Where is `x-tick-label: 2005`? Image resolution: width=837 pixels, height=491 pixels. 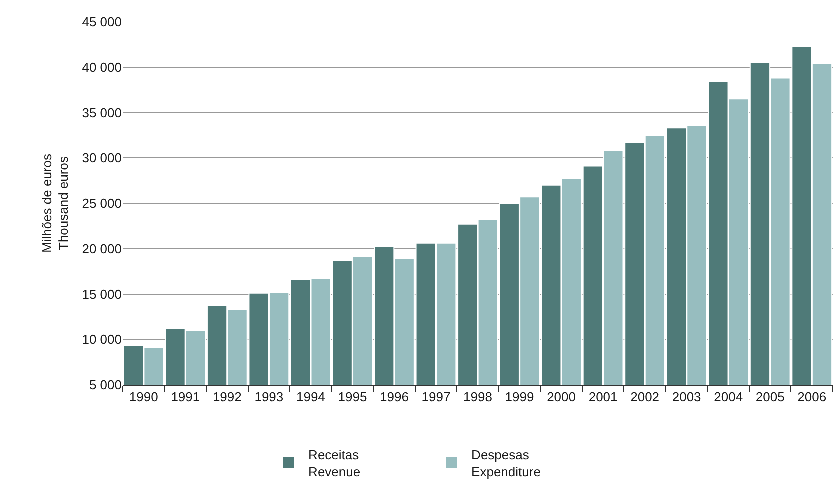
x-tick-label: 2005 is located at coordinates (770, 397).